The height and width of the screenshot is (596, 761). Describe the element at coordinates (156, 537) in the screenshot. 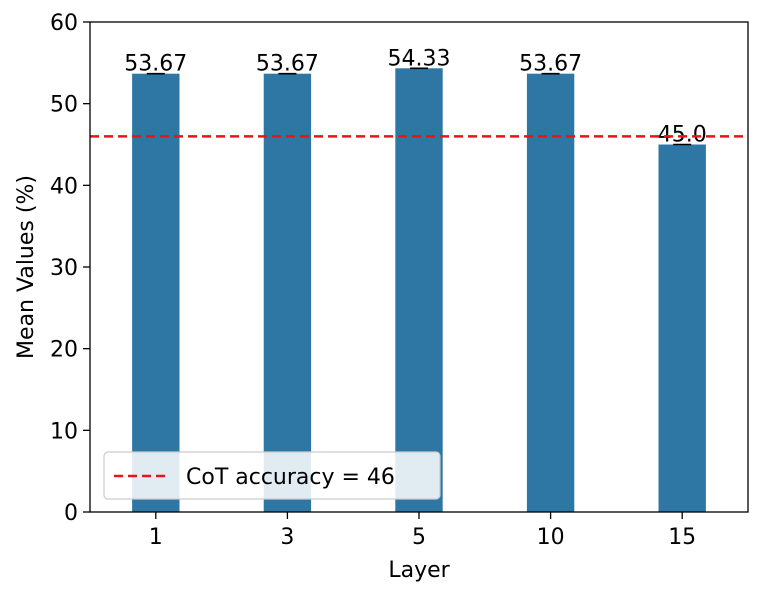

I see `x-tick-label: 1` at that location.